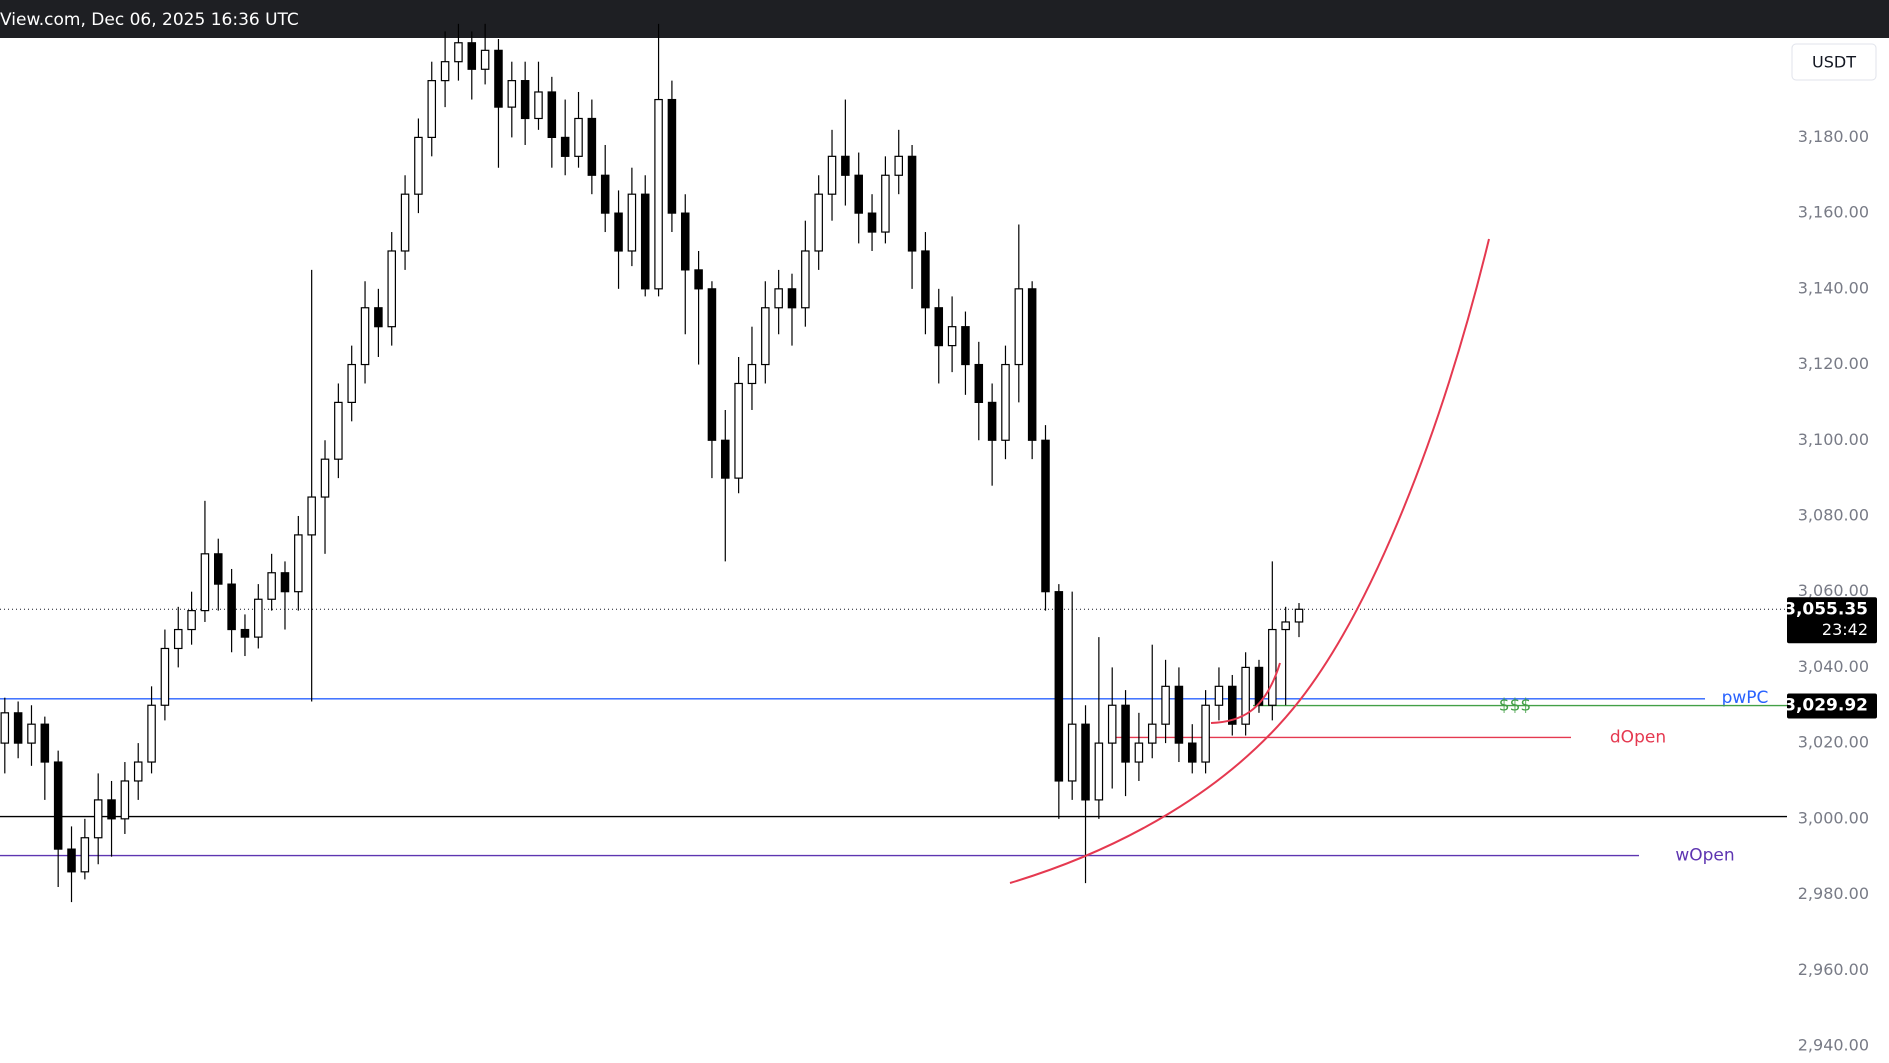 The height and width of the screenshot is (1063, 1889). What do you see at coordinates (1826, 609) in the screenshot?
I see `price-box-label: 3,055.35` at bounding box center [1826, 609].